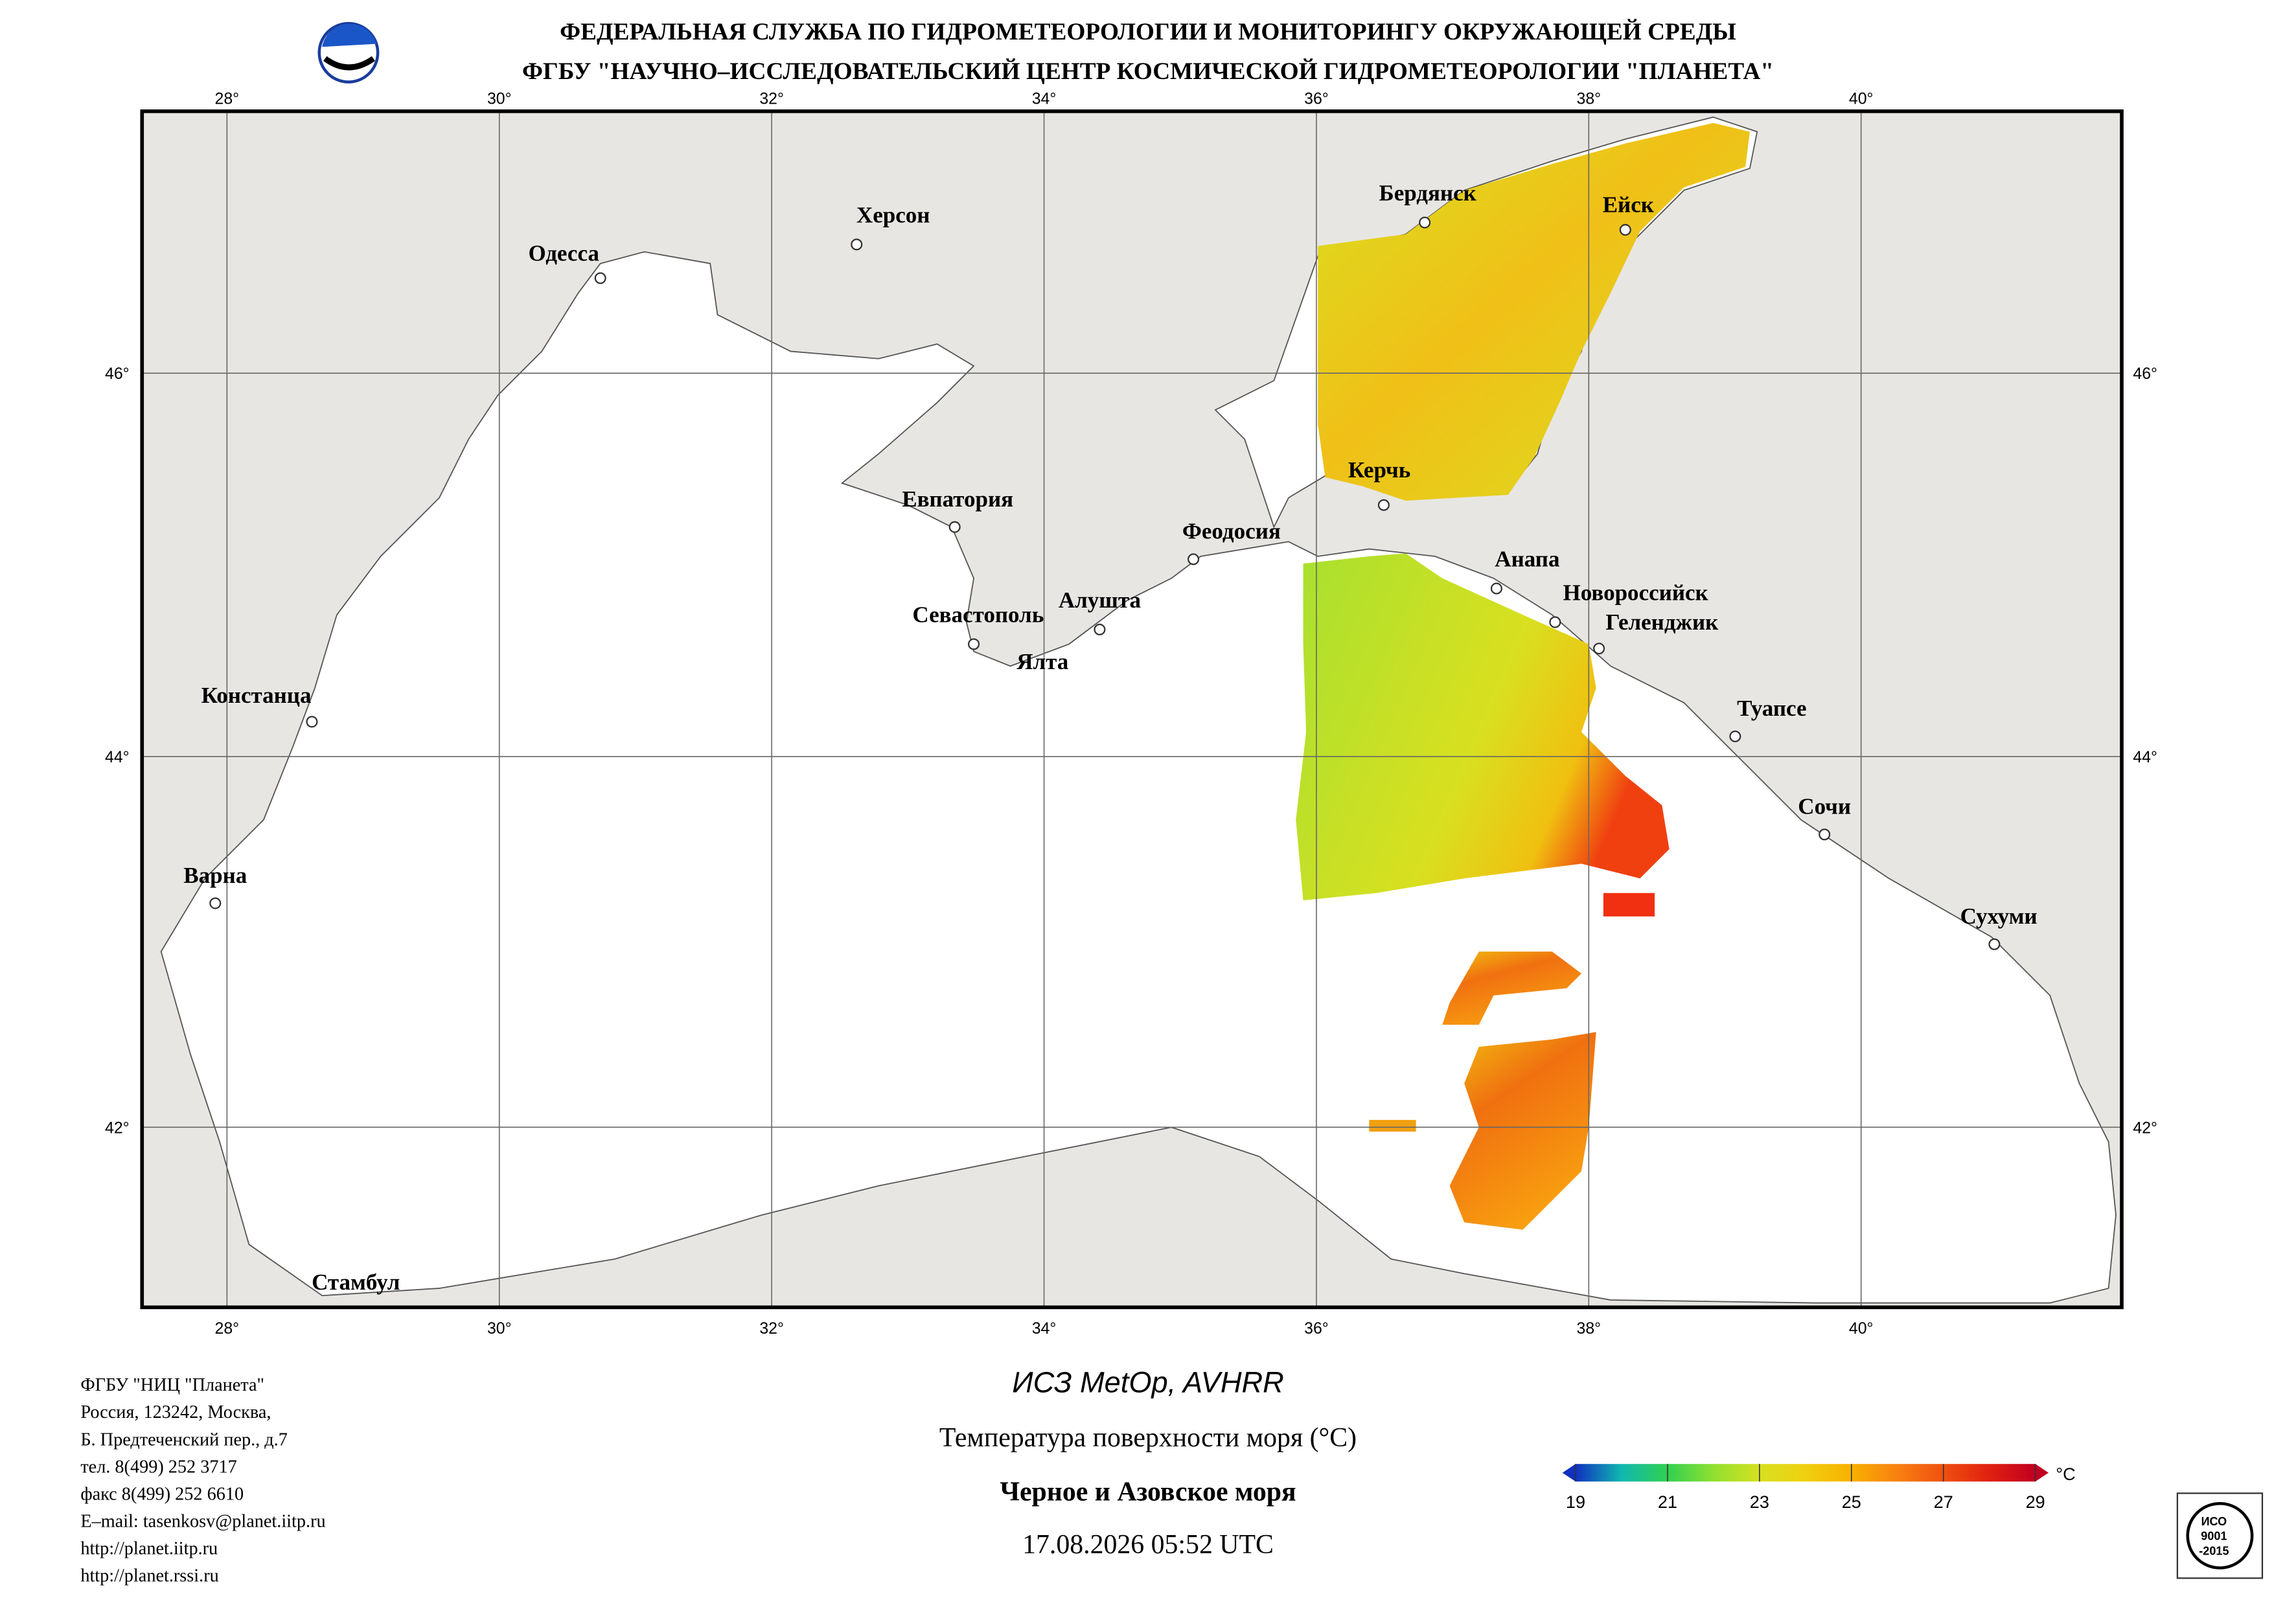  What do you see at coordinates (1759, 1502) in the screenshot?
I see `colorbar-tick-label: 23` at bounding box center [1759, 1502].